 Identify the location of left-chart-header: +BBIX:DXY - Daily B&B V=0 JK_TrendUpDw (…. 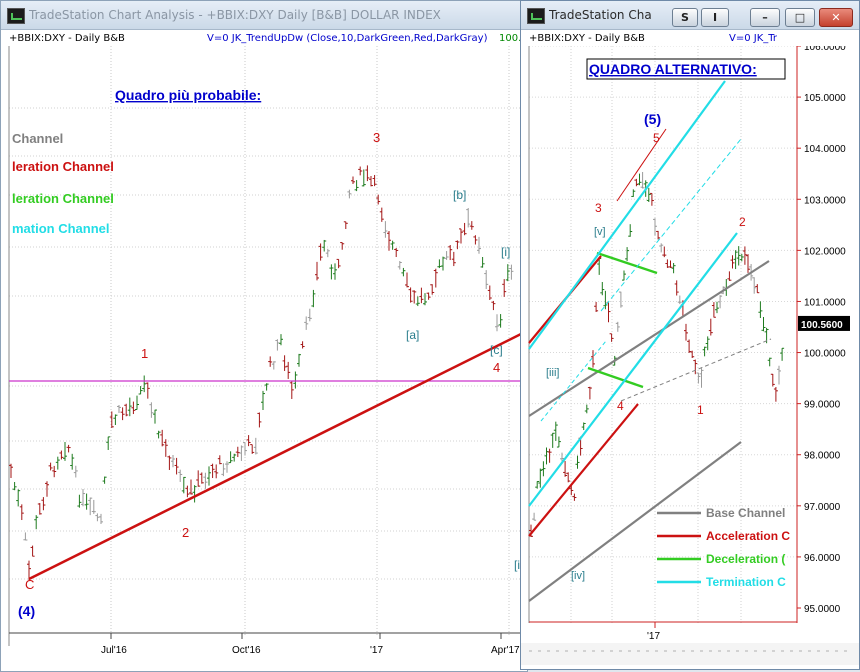
(264, 38).